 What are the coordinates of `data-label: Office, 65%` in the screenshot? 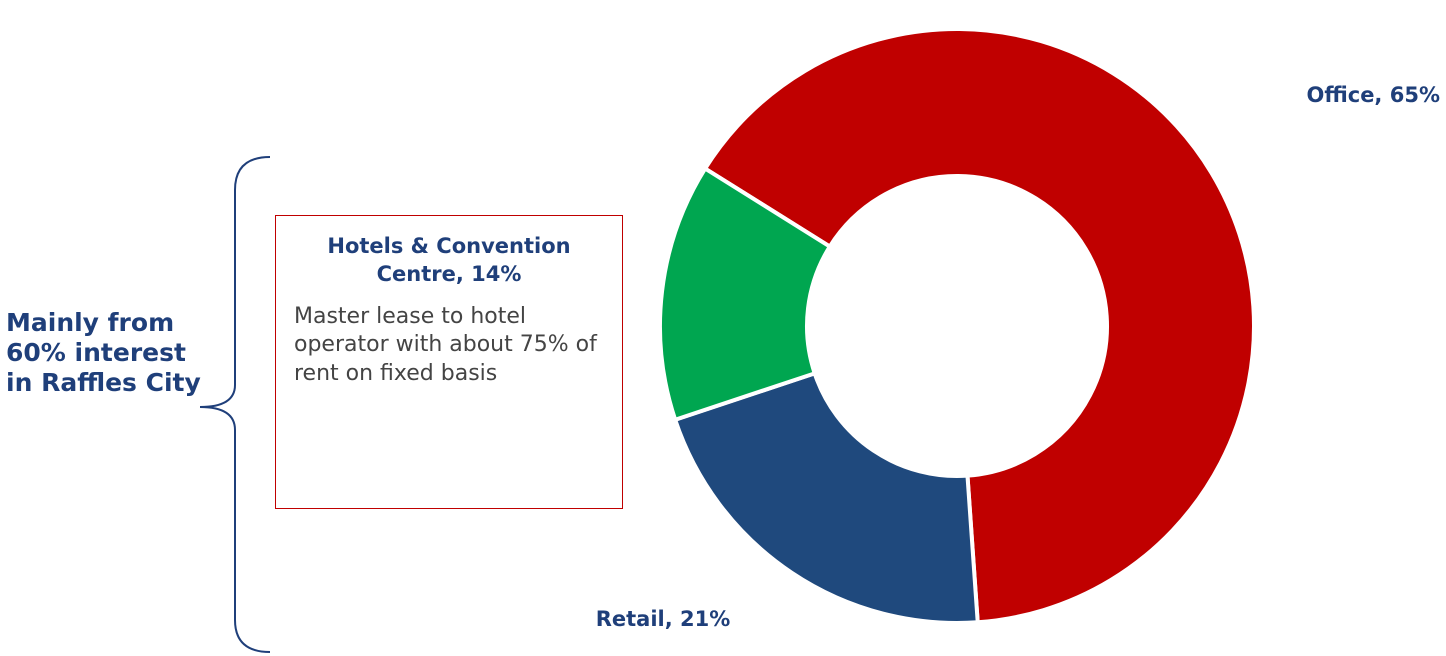 It's located at (1373, 95).